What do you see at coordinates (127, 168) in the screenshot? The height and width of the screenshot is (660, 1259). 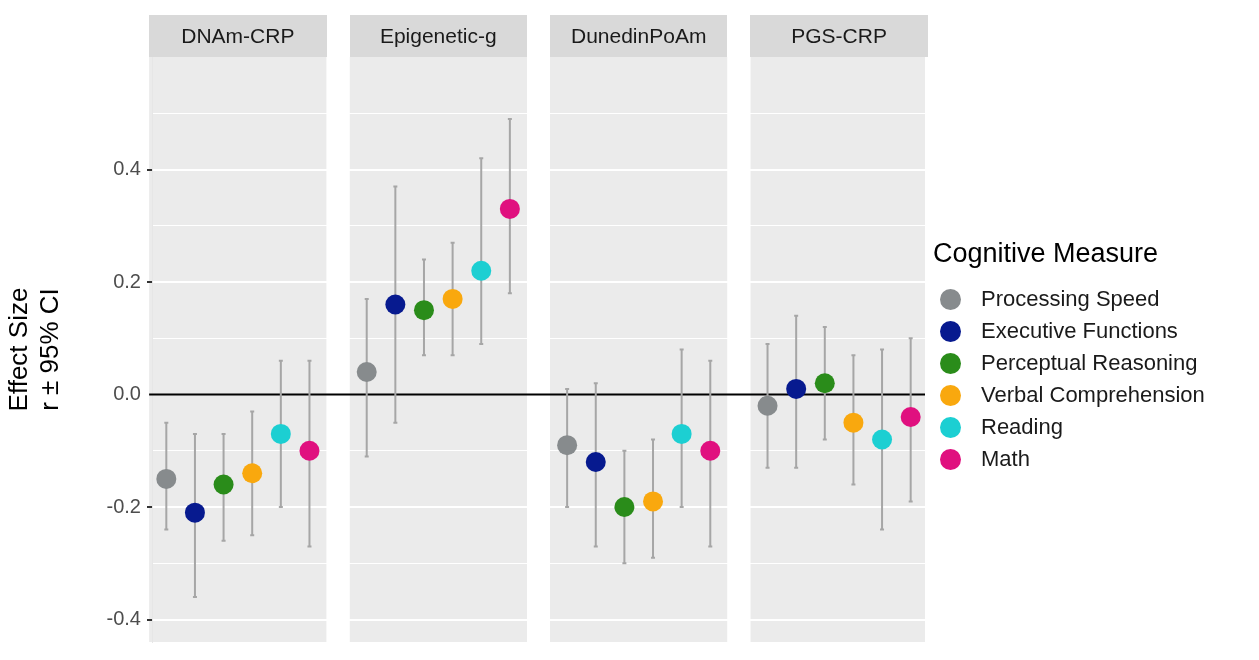 I see `y-tick-label: 0.4` at bounding box center [127, 168].